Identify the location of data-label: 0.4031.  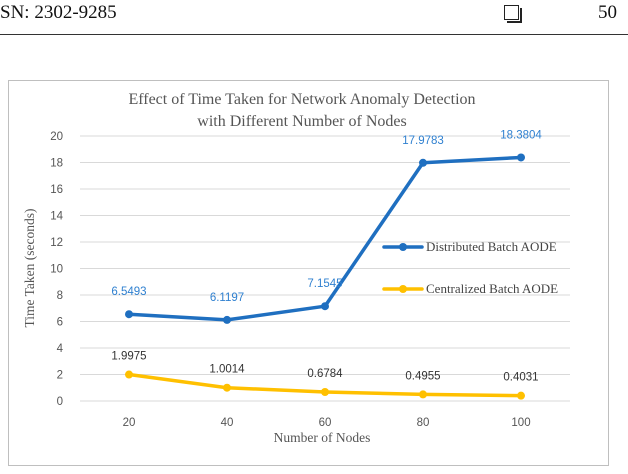
(520, 378).